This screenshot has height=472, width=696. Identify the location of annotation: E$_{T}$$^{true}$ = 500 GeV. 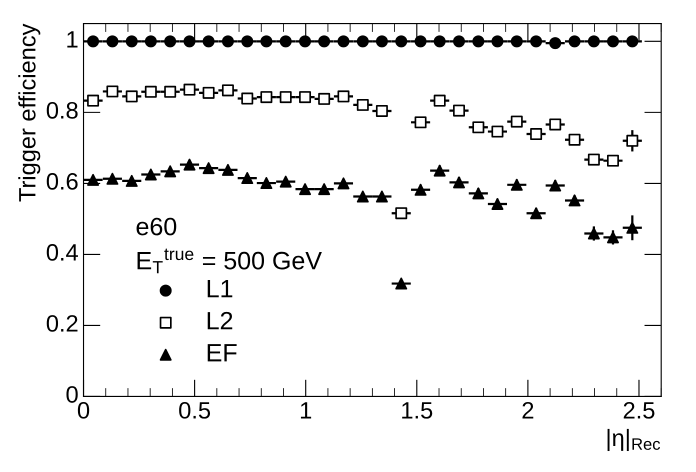
(230, 261).